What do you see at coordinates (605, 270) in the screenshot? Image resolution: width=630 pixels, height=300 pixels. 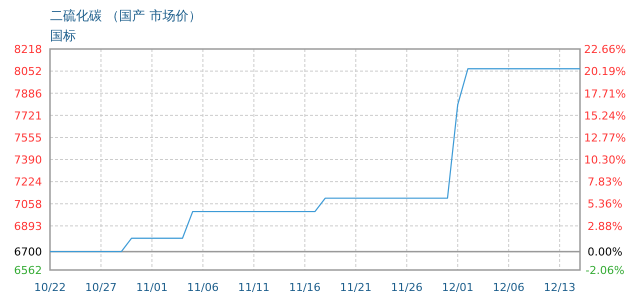 I see `y2-tick-label: -2.06%` at bounding box center [605, 270].